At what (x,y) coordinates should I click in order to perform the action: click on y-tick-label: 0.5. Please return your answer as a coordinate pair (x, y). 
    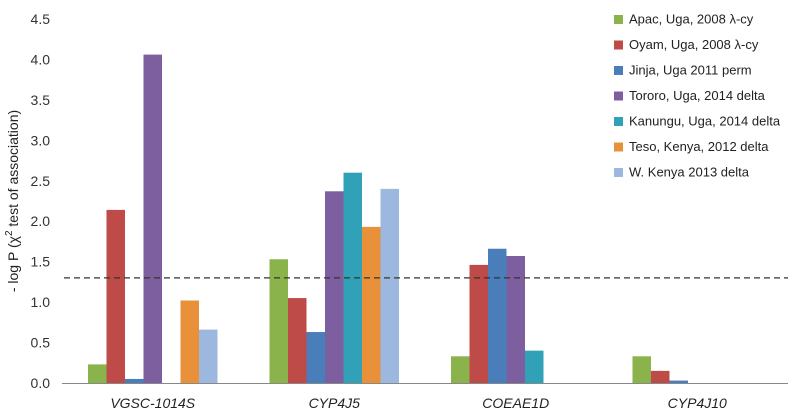
    Looking at the image, I should click on (41, 343).